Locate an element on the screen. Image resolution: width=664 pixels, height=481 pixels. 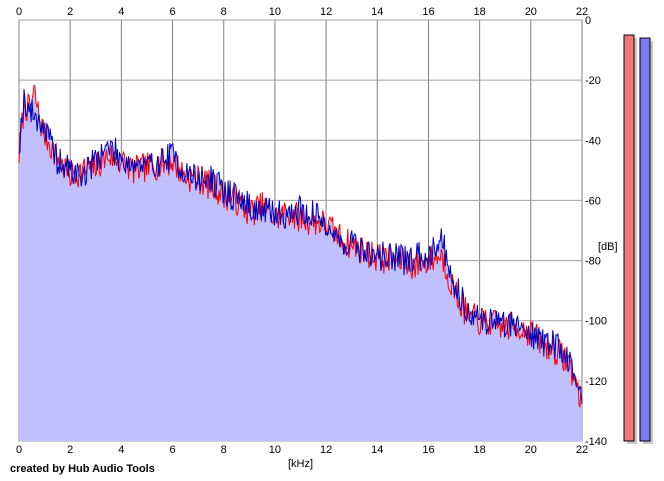
y-tick-label: -100 is located at coordinates (596, 322).